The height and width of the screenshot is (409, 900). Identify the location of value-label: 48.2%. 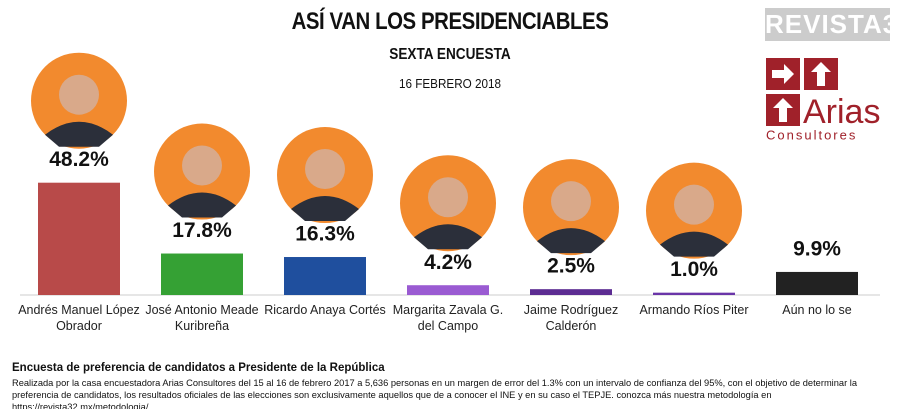
(79, 159).